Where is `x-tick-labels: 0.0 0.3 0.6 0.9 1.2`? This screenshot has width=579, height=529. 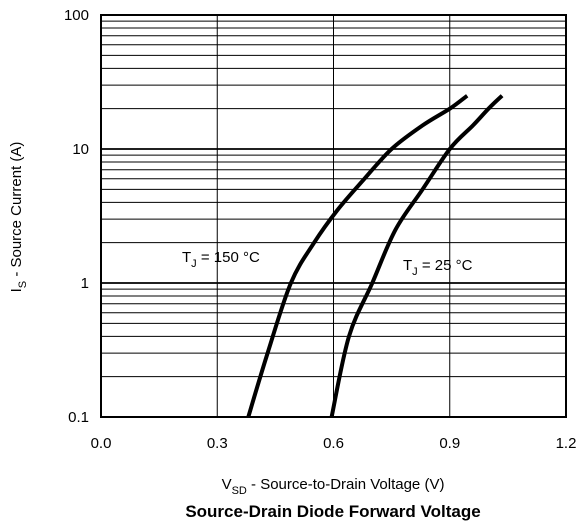
x-tick-labels: 0.0 0.3 0.6 0.9 1.2 is located at coordinates (334, 443).